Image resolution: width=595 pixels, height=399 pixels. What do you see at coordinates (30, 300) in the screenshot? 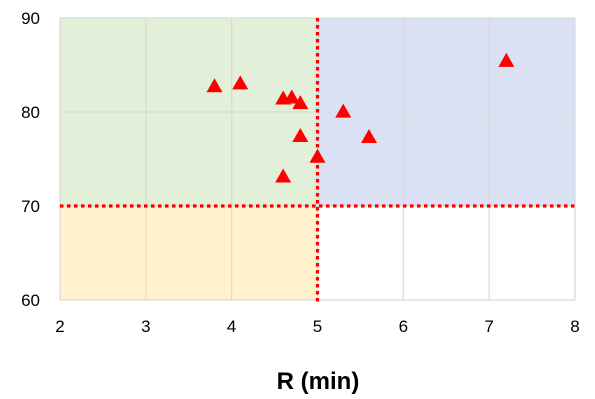
I see `y-tick-label: 60` at bounding box center [30, 300].